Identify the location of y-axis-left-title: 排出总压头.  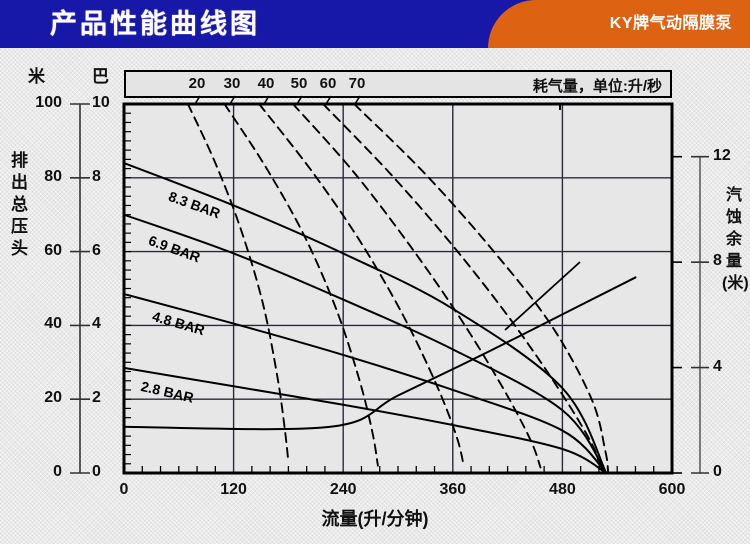
(20, 204).